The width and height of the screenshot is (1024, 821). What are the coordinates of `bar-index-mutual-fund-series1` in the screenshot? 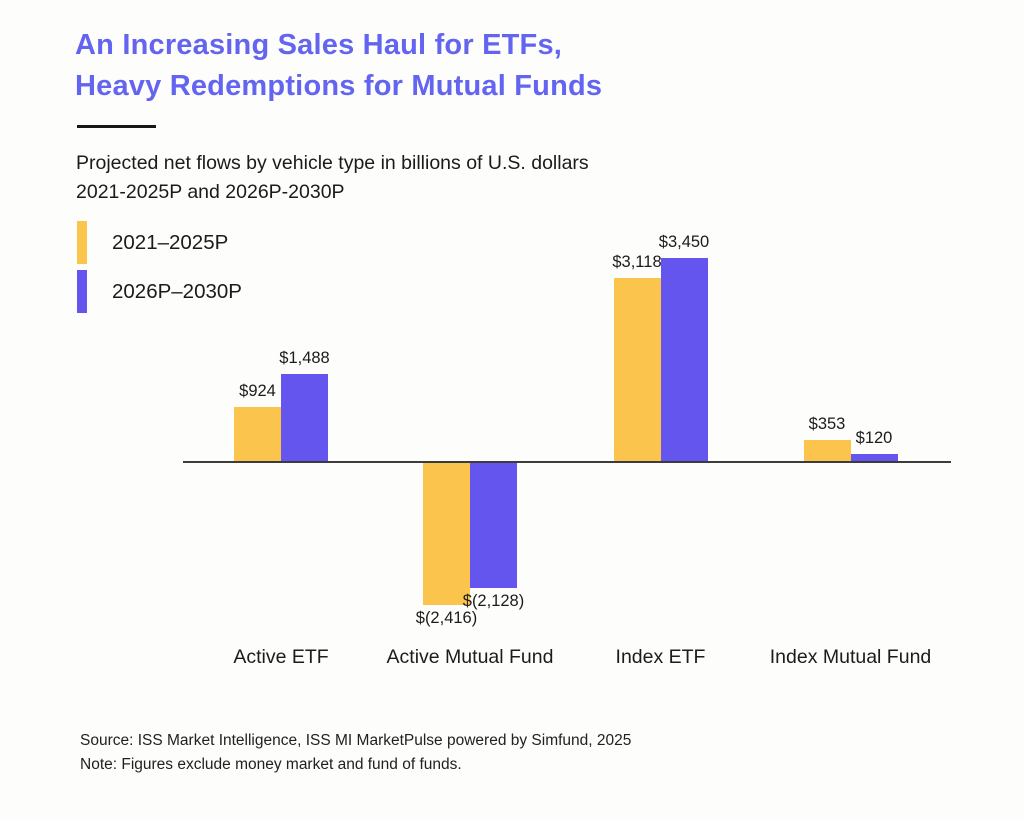 It's located at (827, 450).